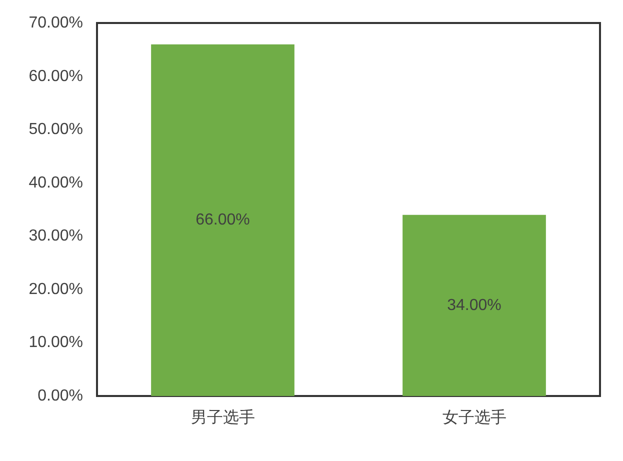 The image size is (623, 461). Describe the element at coordinates (55, 289) in the screenshot. I see `y-tick-label: 20.00%` at that location.